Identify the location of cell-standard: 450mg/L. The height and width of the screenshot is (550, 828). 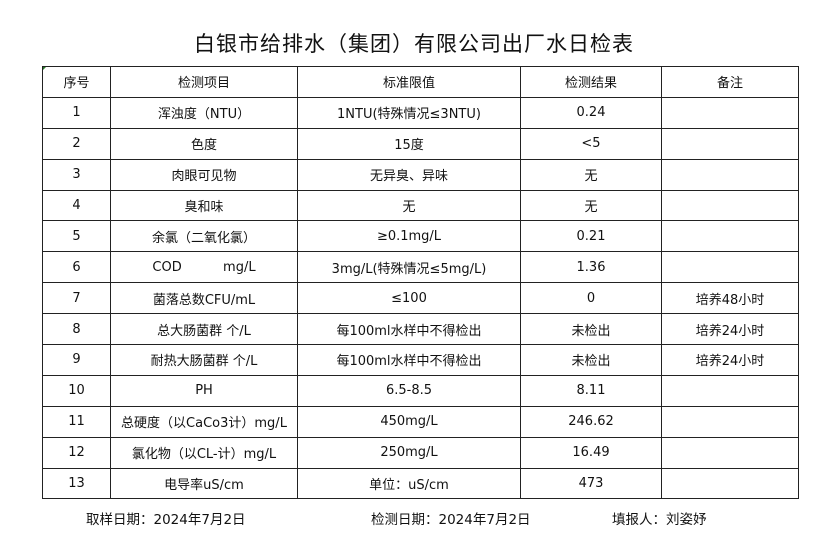
(409, 421).